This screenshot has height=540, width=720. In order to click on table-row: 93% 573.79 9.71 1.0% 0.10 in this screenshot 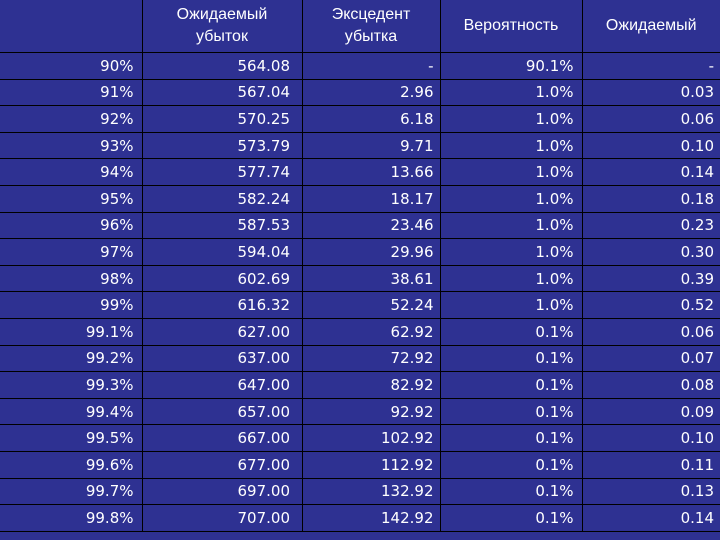, I will do `click(360, 146)`.